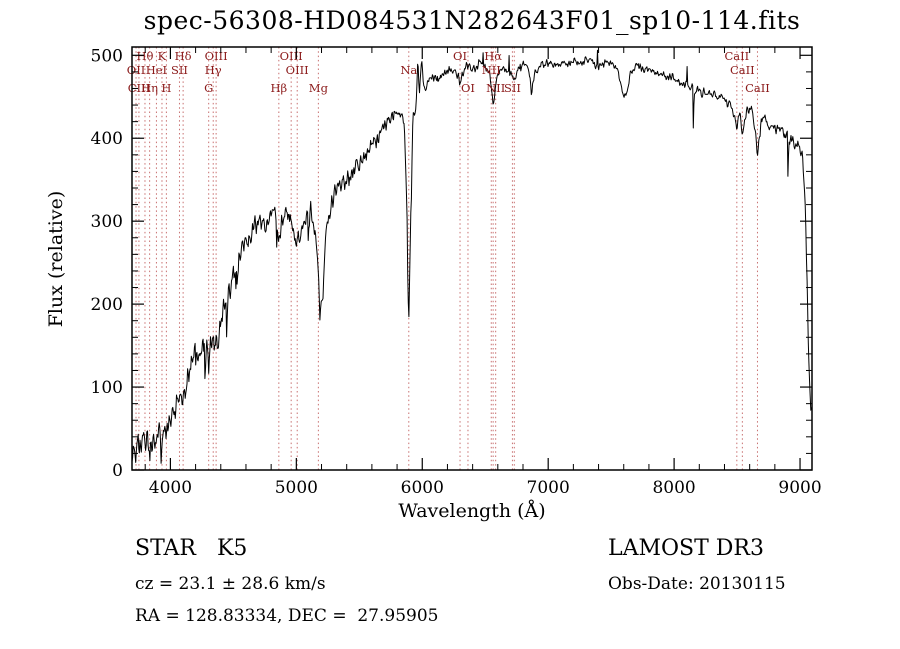 Image resolution: width=900 pixels, height=649 pixels. What do you see at coordinates (107, 305) in the screenshot?
I see `svg-text: 200` at bounding box center [107, 305].